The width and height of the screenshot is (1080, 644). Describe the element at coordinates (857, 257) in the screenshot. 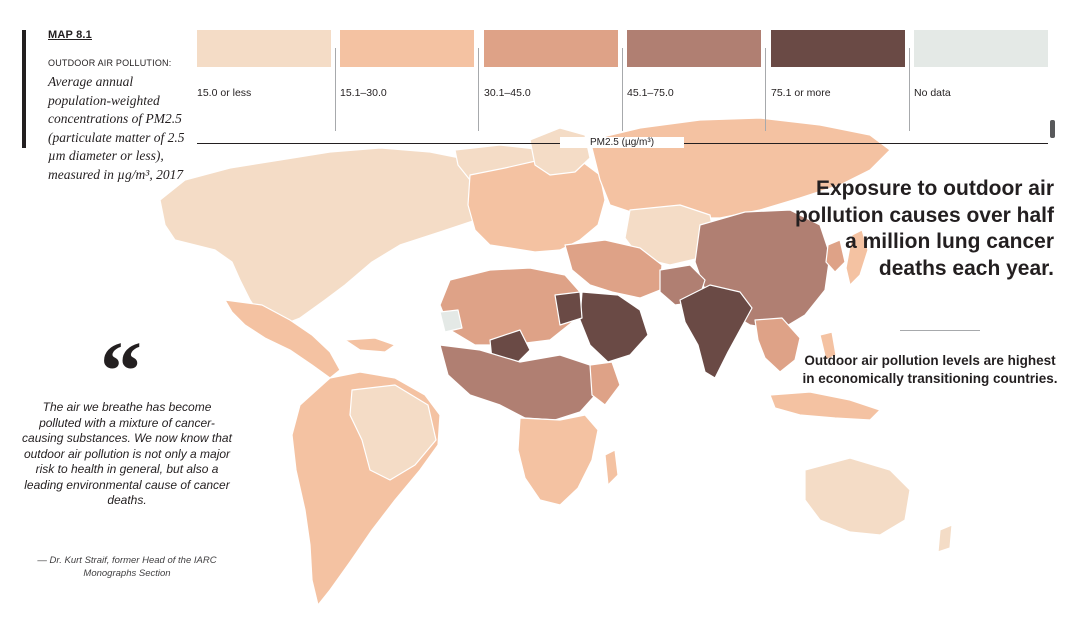

I see `region-japan` at that location.